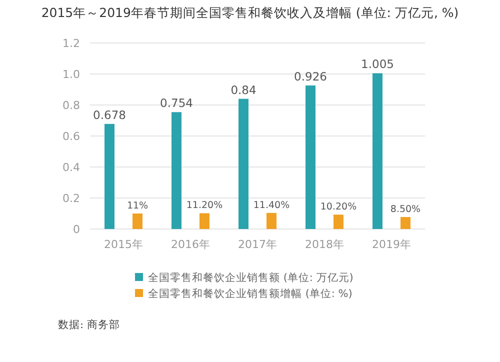  Describe the element at coordinates (190, 244) in the screenshot. I see `x-tick-label: 2016年` at that location.